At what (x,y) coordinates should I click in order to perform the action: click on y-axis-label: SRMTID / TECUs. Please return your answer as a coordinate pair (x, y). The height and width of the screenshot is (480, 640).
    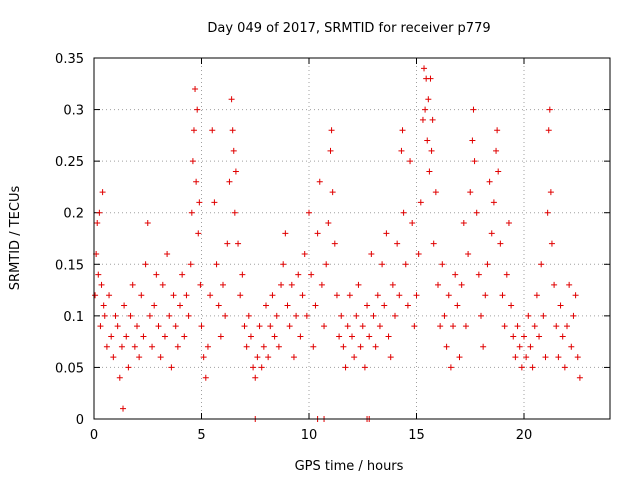
    Looking at the image, I should click on (15, 238).